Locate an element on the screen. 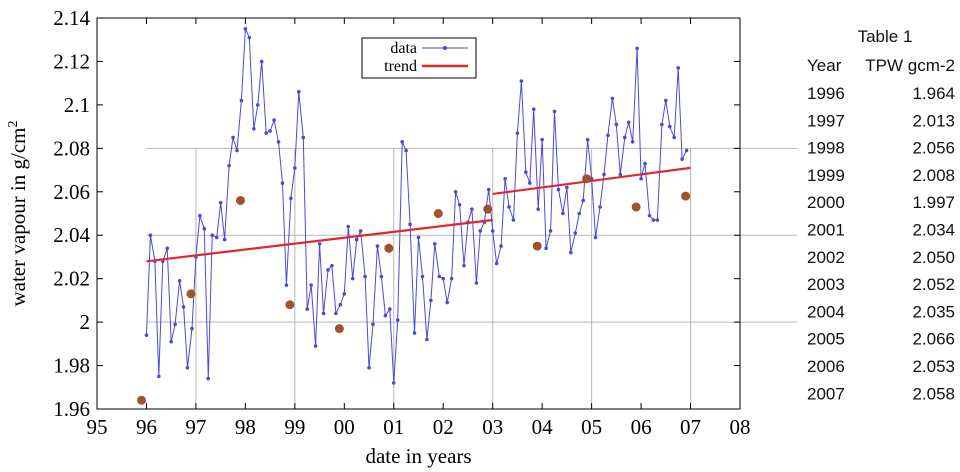 This screenshot has height=472, width=960. x-tick-label: 00 is located at coordinates (344, 427).